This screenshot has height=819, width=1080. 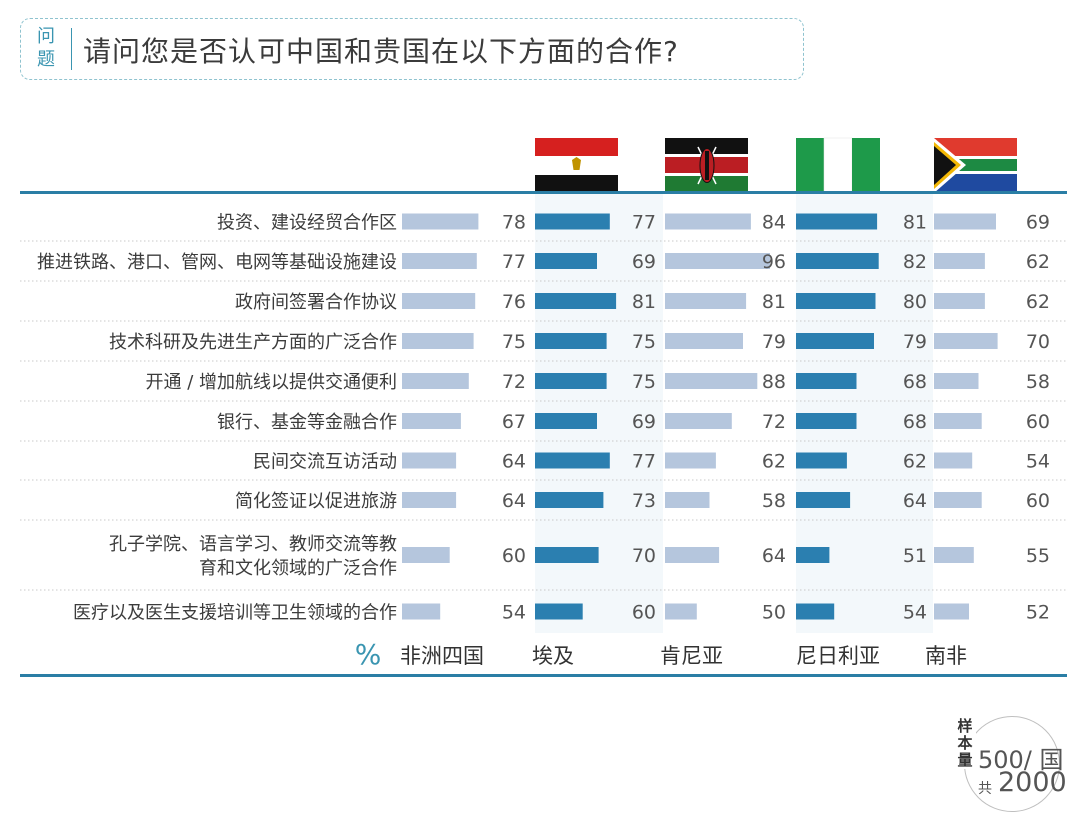 What do you see at coordinates (1038, 223) in the screenshot?
I see `value-label-south-africa: 69` at bounding box center [1038, 223].